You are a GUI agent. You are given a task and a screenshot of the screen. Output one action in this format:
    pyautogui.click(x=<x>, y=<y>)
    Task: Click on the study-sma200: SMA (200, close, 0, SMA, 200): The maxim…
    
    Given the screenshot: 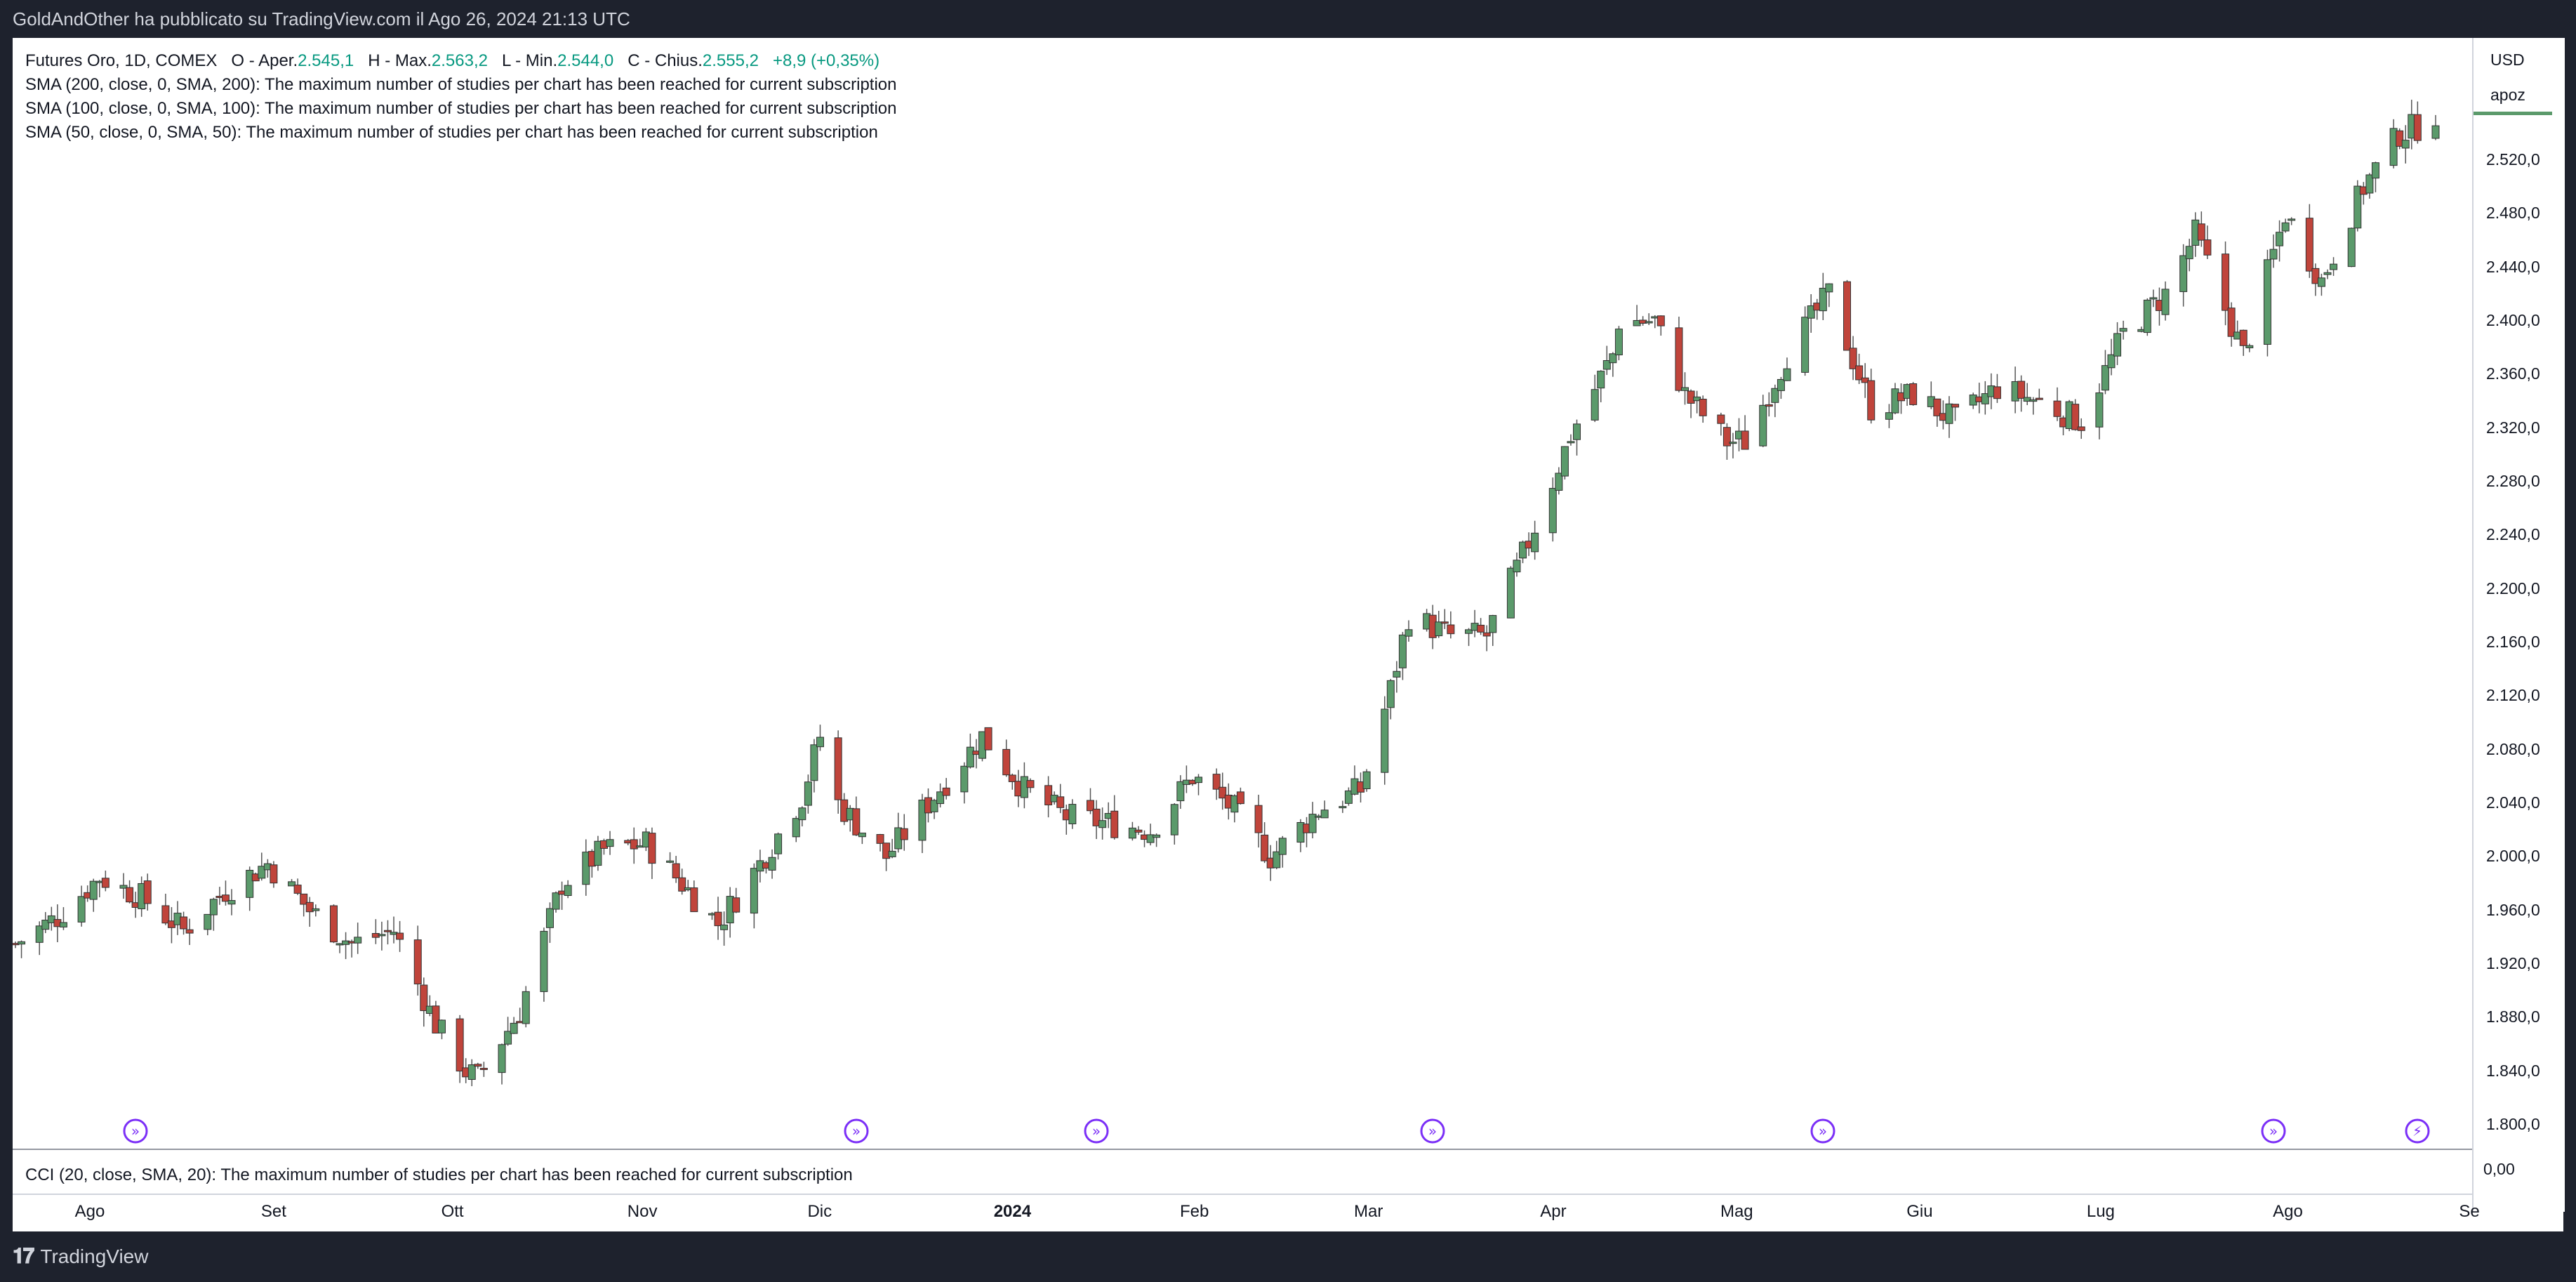 What is the action you would take?
    pyautogui.click(x=461, y=84)
    